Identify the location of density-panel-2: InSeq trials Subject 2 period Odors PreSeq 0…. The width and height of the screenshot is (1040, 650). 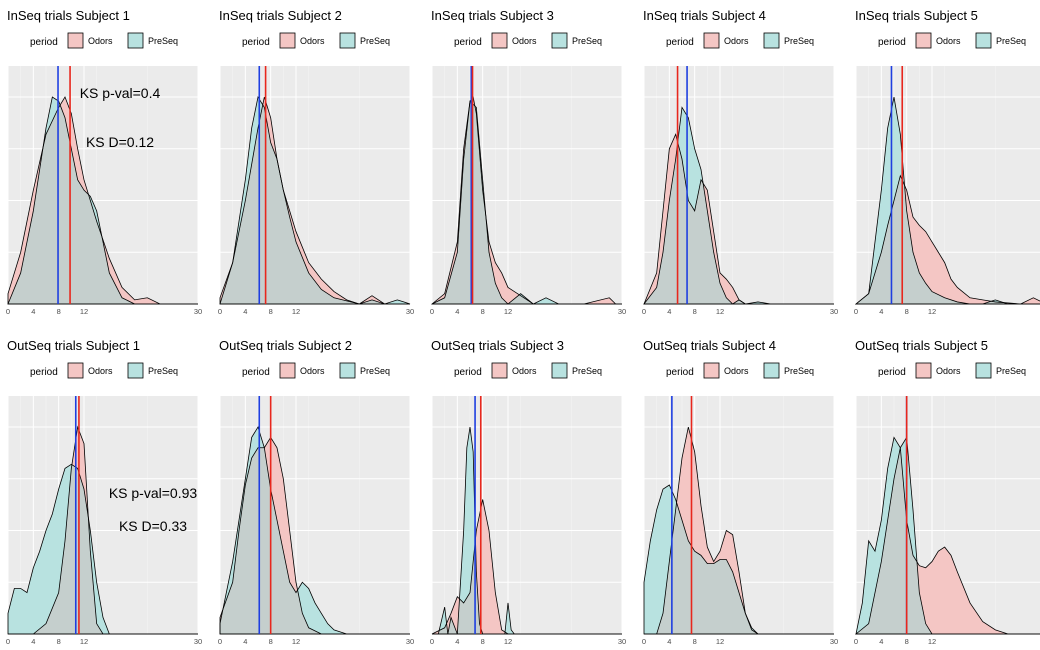
(316, 162).